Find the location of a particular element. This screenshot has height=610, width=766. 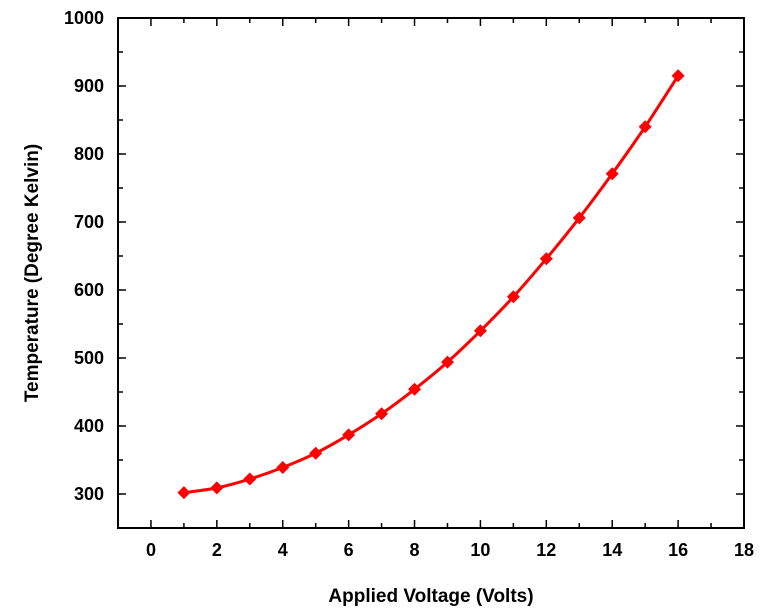

x-tick-label: 10 is located at coordinates (480, 550).